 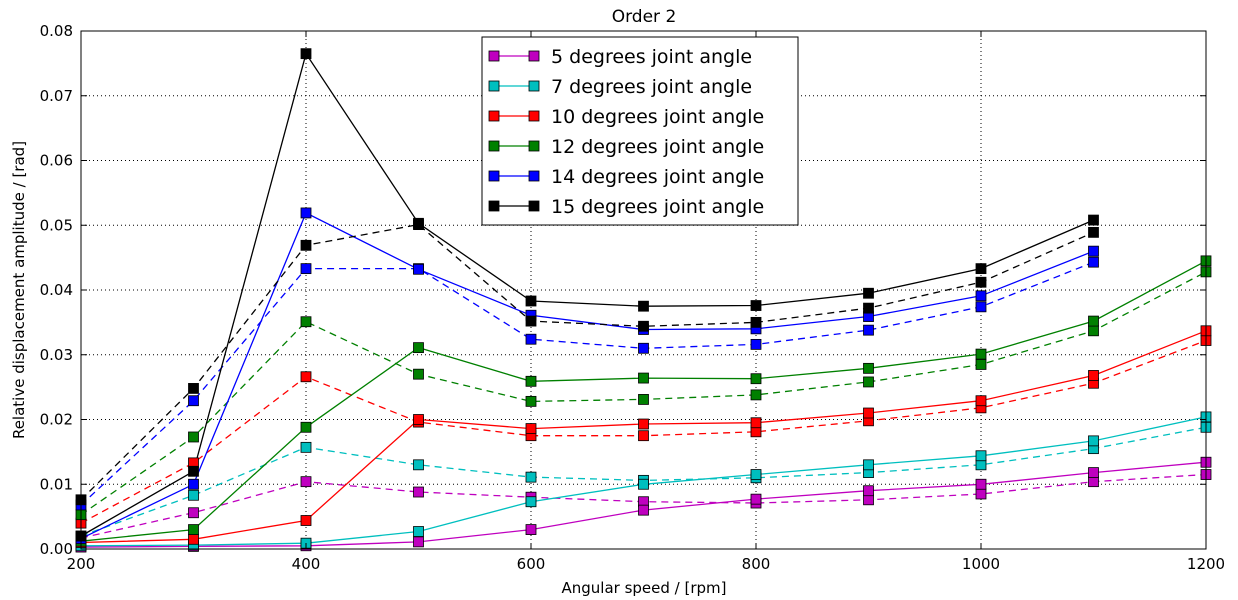 I want to click on legend-label: 12 degrees joint angle, so click(x=657, y=147).